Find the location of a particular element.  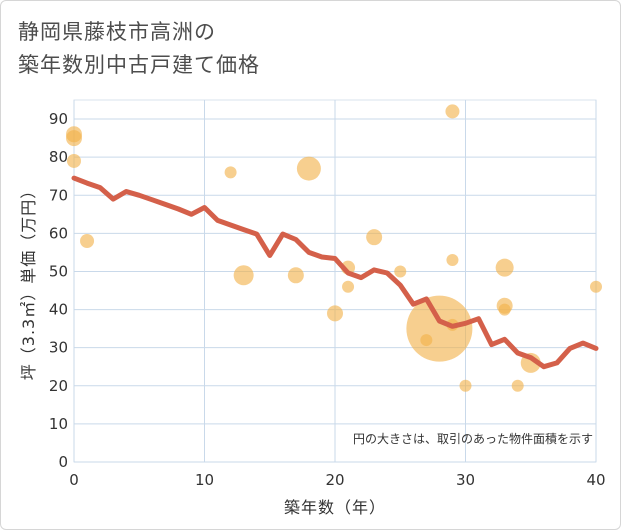

x-axis-title: 築年数（年） is located at coordinates (335, 507).